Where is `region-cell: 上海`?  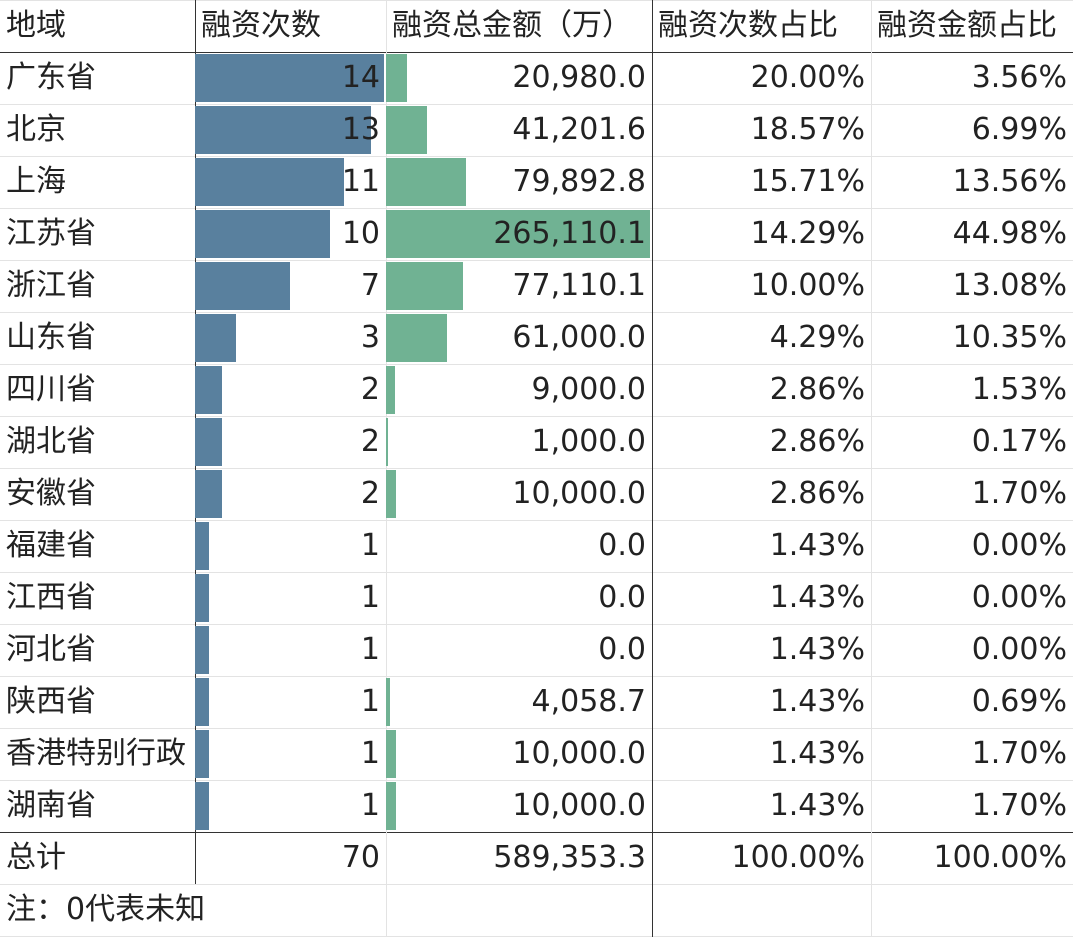
region-cell: 上海 is located at coordinates (97, 182).